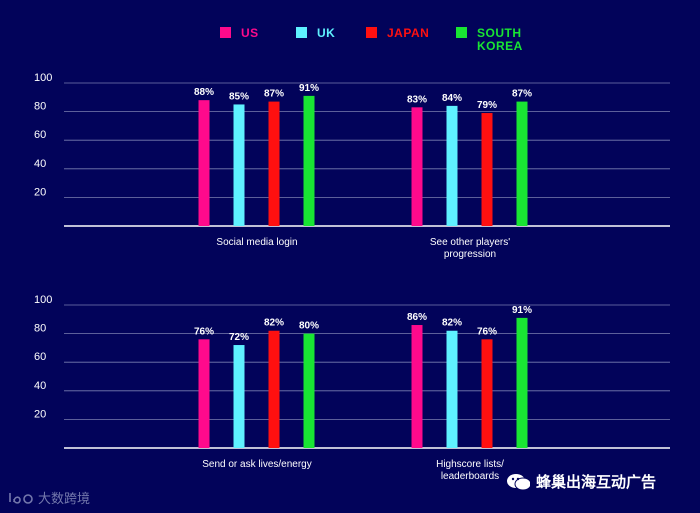  Describe the element at coordinates (256, 242) in the screenshot. I see `category-label: Social media login` at that location.